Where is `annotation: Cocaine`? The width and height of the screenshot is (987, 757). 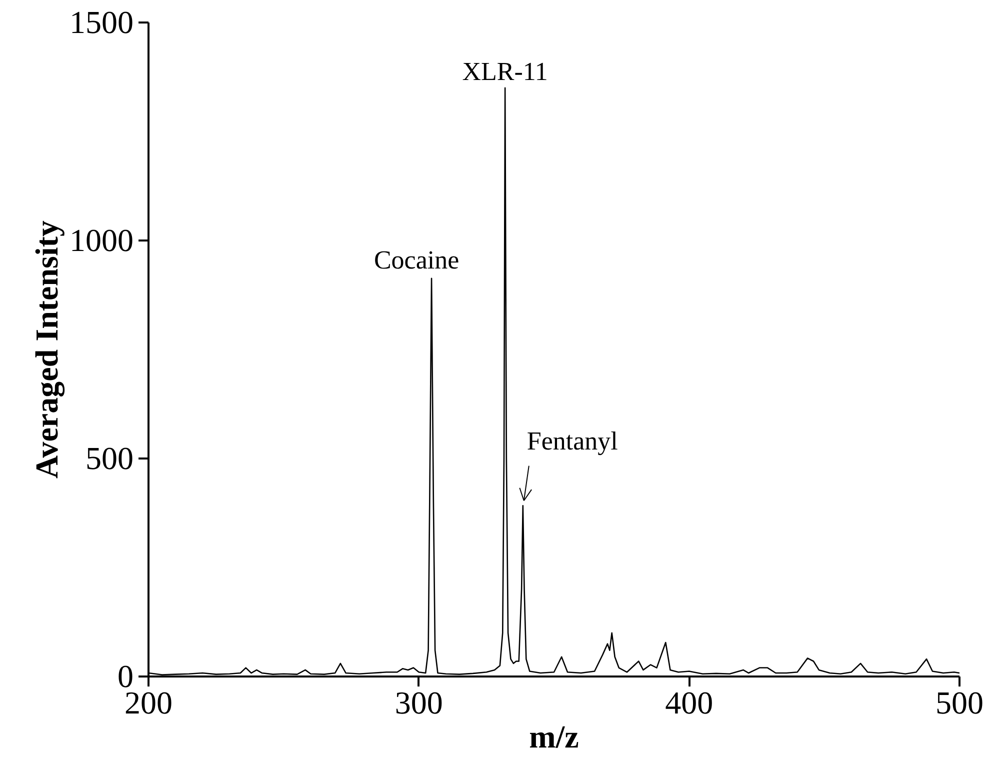
annotation: Cocaine is located at coordinates (417, 259).